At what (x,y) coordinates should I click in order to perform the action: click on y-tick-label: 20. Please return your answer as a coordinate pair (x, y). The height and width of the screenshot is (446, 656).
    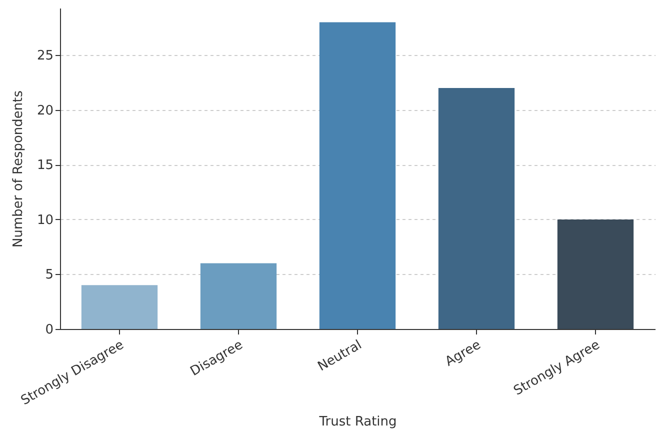
    Looking at the image, I should click on (45, 110).